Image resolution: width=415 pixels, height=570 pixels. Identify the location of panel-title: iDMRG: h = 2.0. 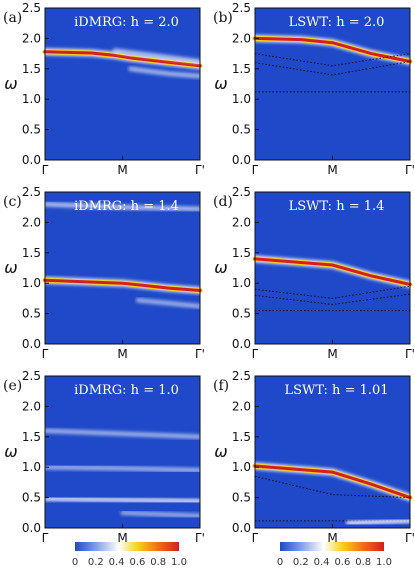
(126, 22).